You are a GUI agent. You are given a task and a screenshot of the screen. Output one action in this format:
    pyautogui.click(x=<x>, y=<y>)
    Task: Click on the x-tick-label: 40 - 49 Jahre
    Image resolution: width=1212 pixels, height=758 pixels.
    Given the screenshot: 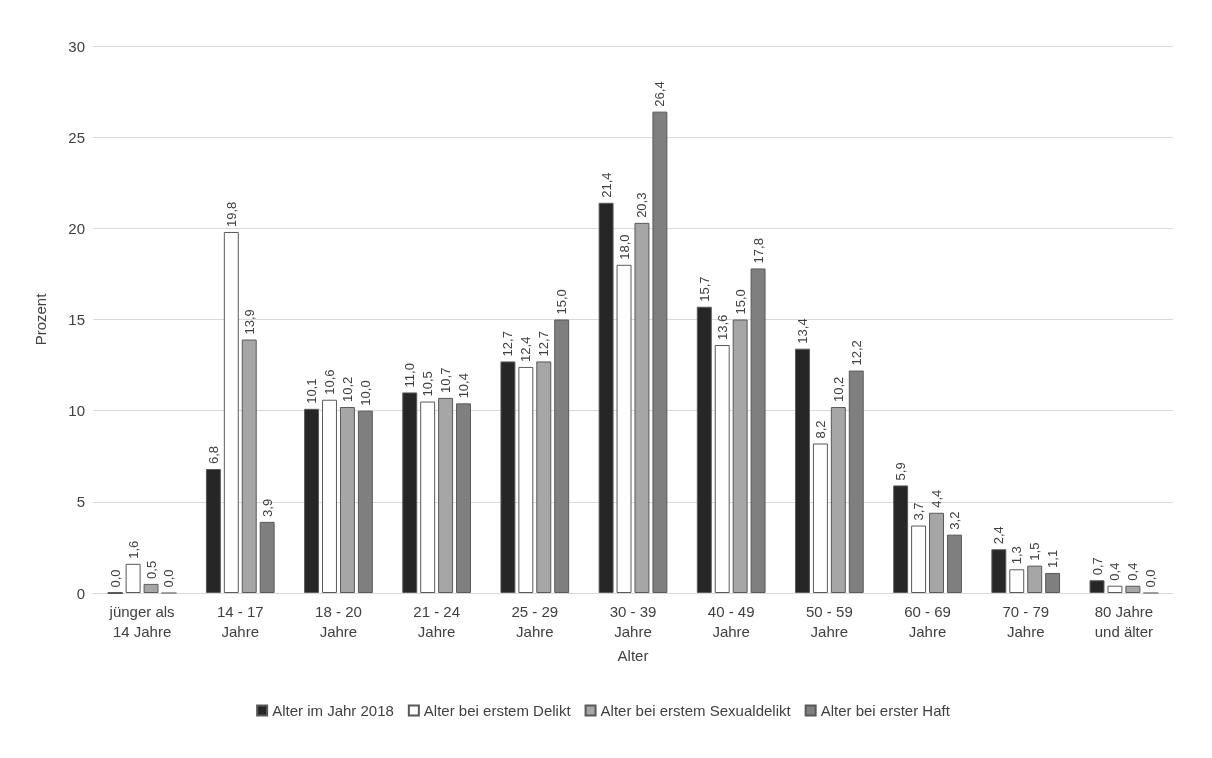 What is the action you would take?
    pyautogui.click(x=731, y=621)
    